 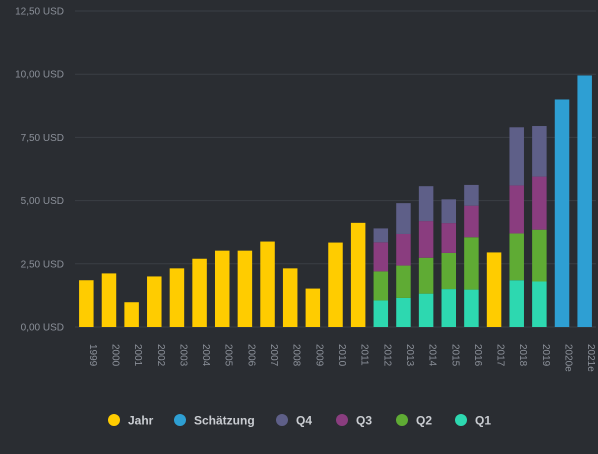 I want to click on y-tick-label: 2,50 USD, so click(x=42, y=264).